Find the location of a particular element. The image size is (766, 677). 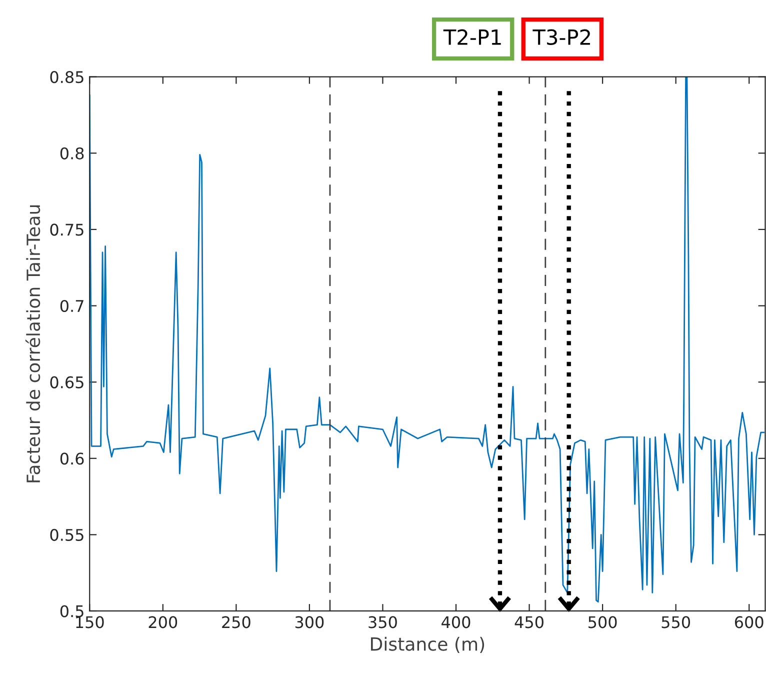

x-tick-label: 550 is located at coordinates (676, 622).